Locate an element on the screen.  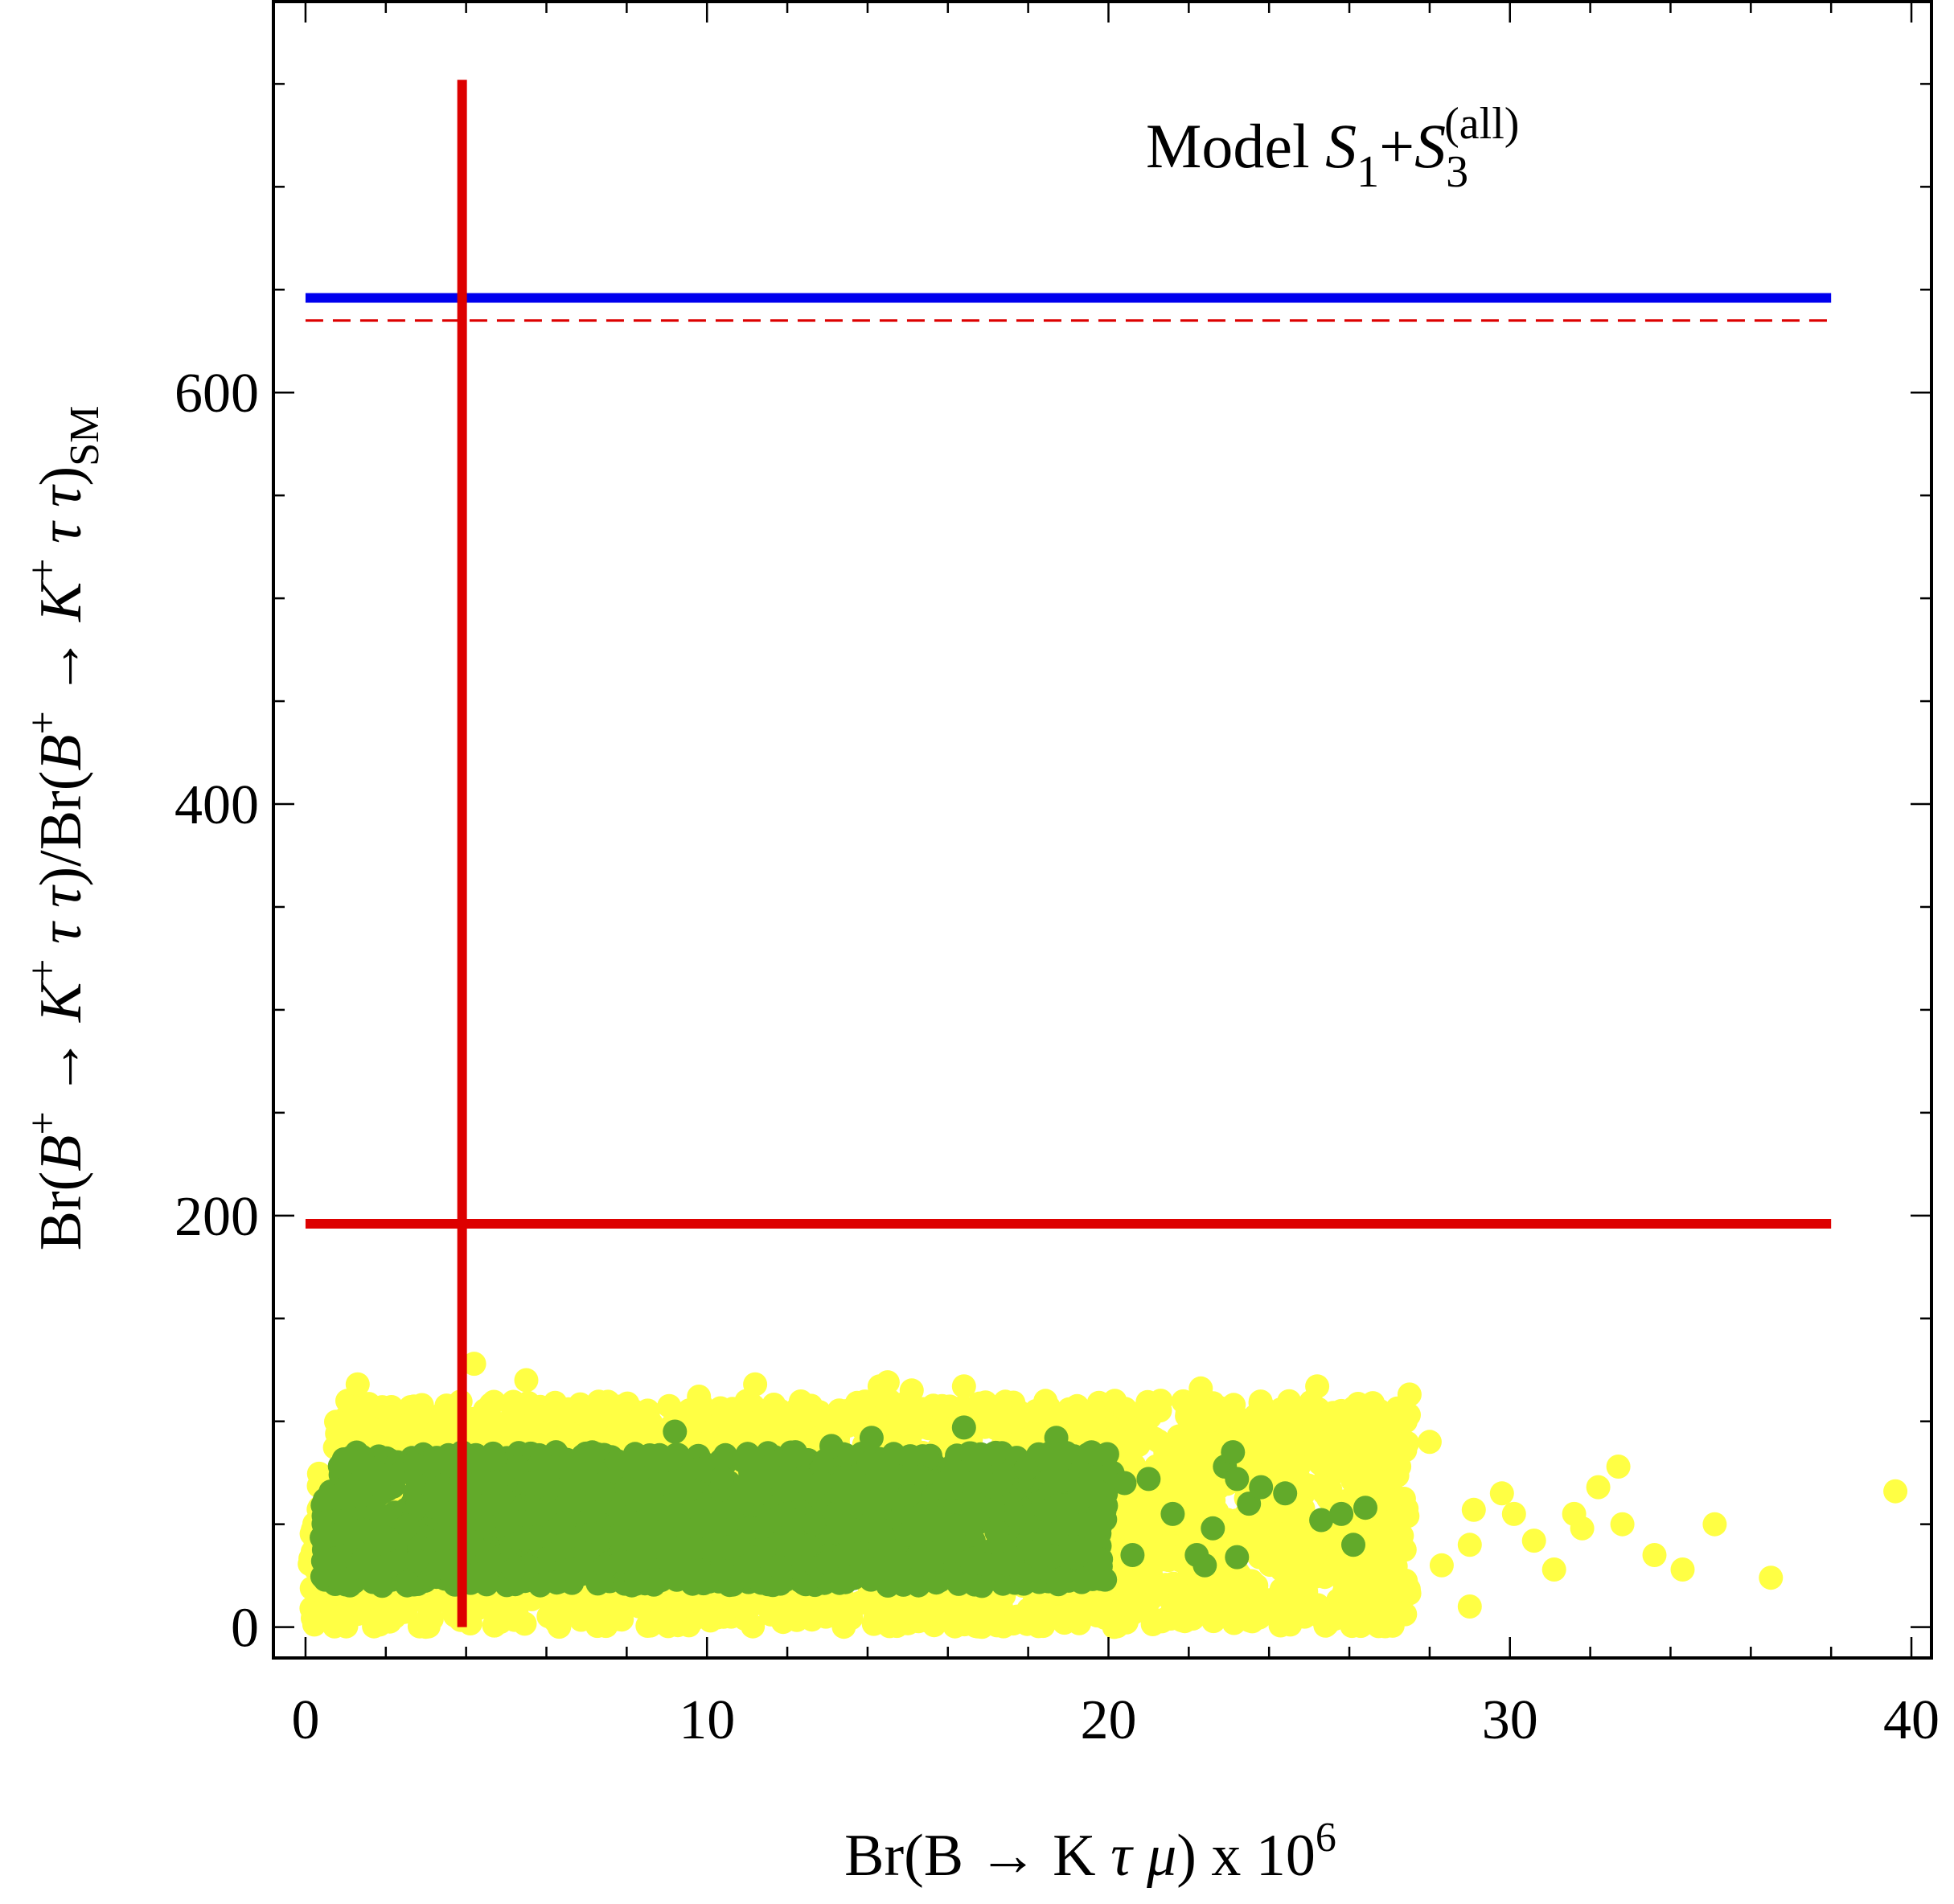
y-tick-label: 200 is located at coordinates (216, 1217).